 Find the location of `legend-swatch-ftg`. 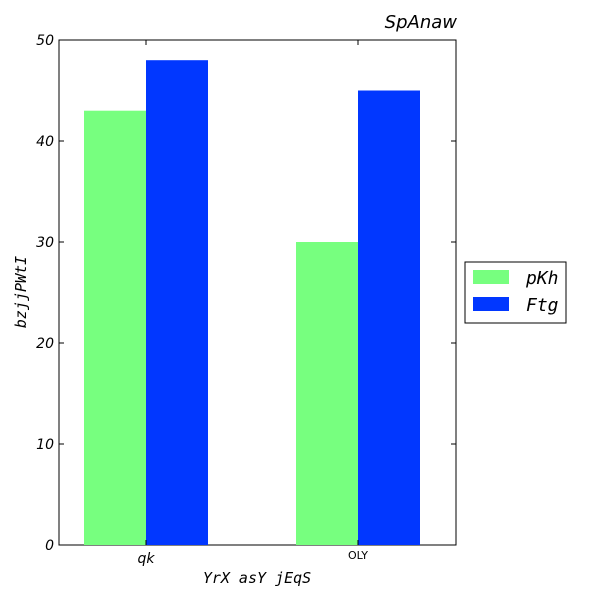

legend-swatch-ftg is located at coordinates (491, 304).